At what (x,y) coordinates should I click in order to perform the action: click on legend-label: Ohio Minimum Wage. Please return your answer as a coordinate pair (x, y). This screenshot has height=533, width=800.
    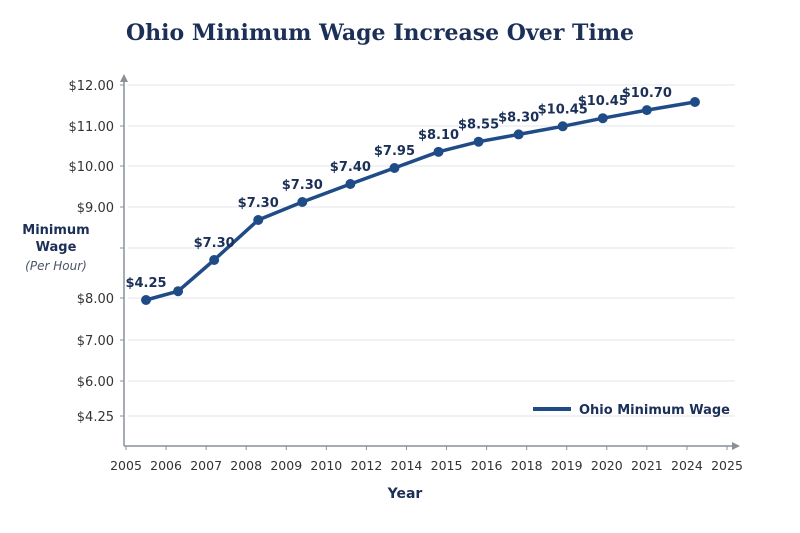
    Looking at the image, I should click on (654, 410).